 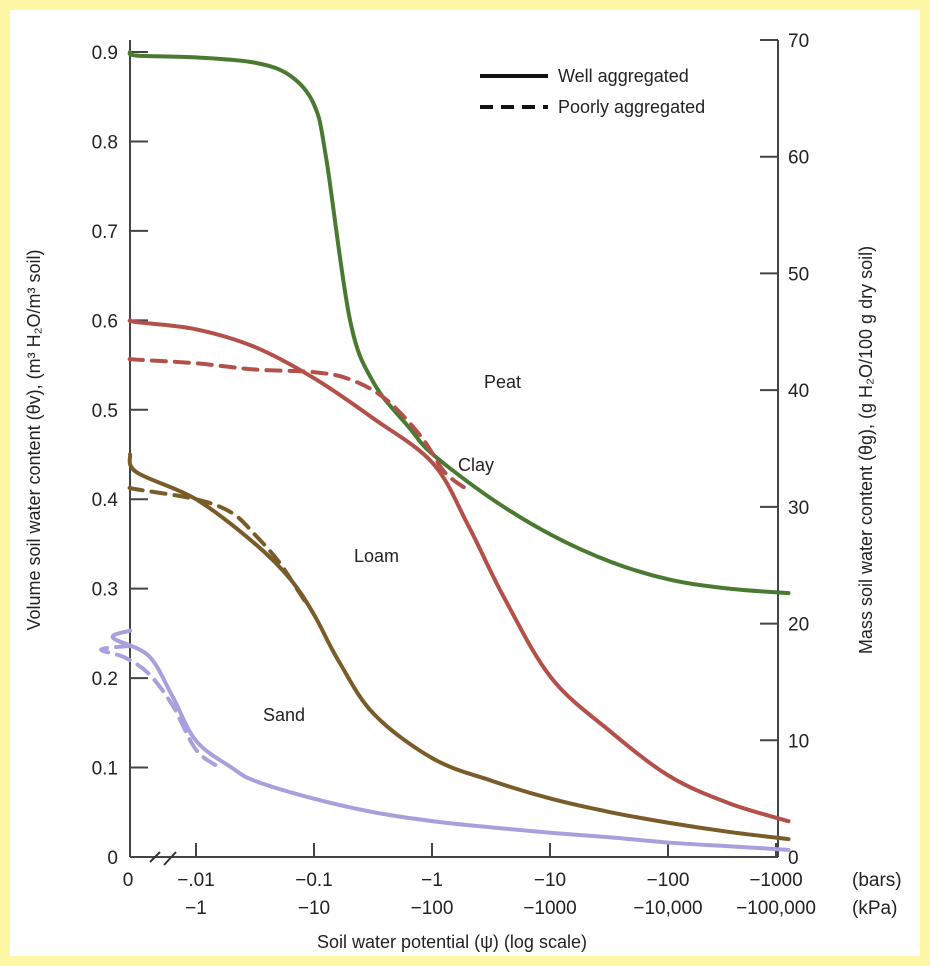 I want to click on x-tick-label-kpa: −100, so click(x=432, y=908).